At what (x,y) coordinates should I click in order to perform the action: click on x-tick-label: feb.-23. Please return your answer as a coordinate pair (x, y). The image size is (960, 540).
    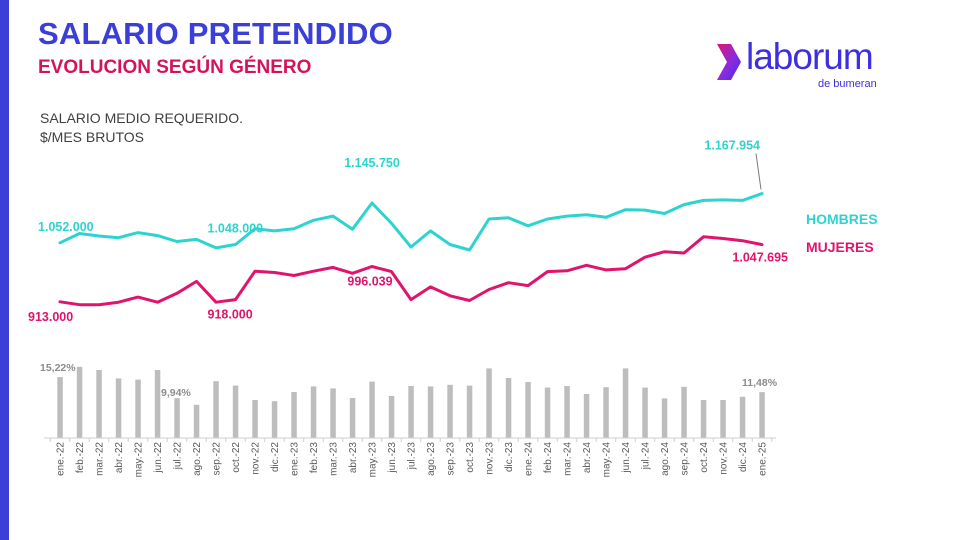
    Looking at the image, I should click on (314, 458).